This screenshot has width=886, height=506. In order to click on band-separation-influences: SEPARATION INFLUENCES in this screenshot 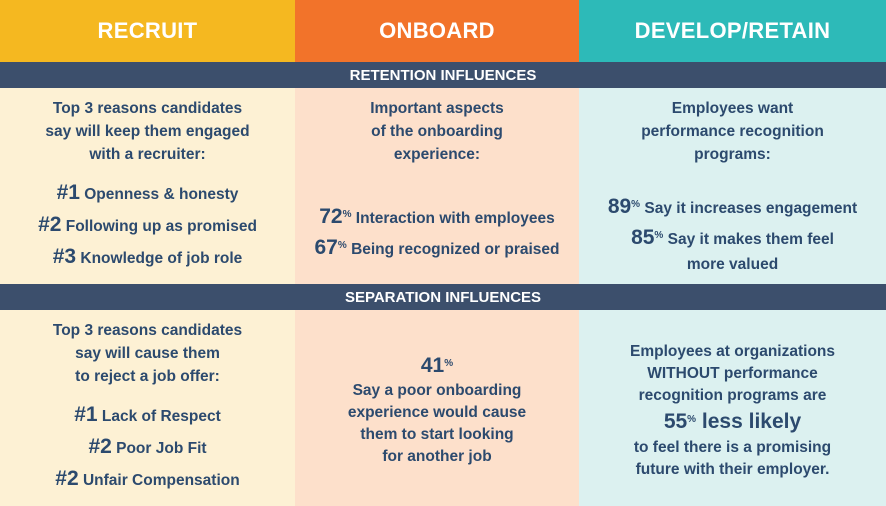, I will do `click(443, 297)`.